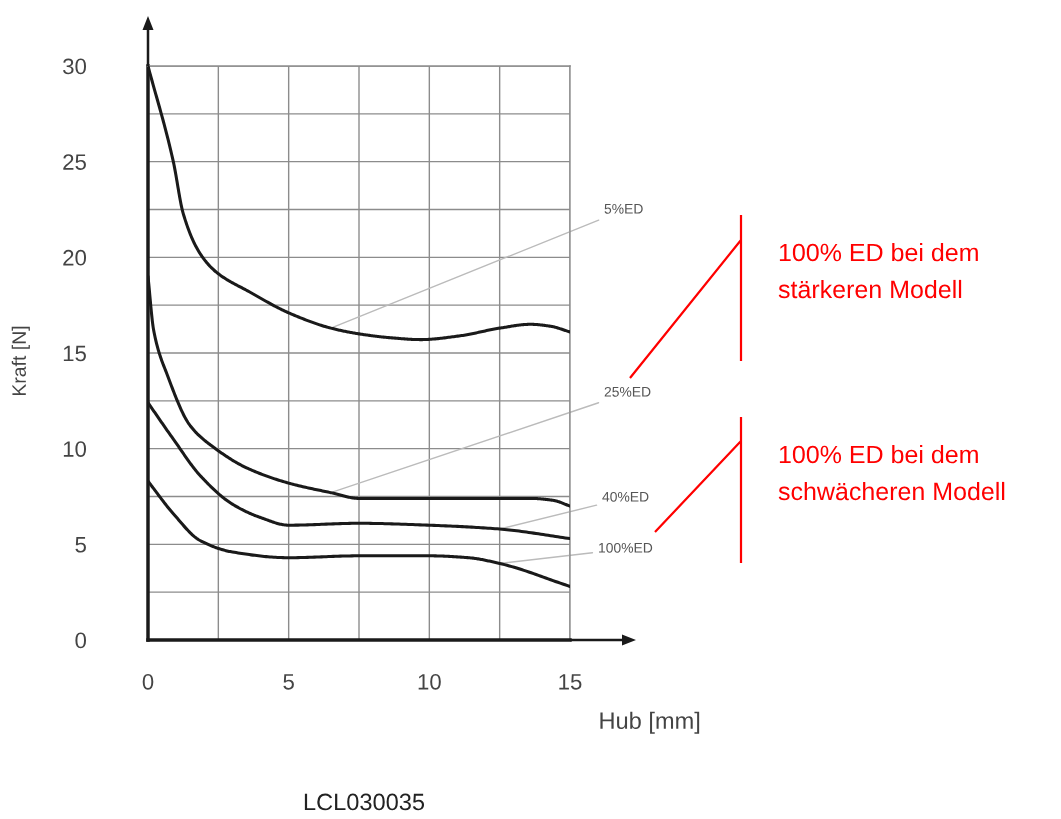 This screenshot has width=1061, height=819. Describe the element at coordinates (75, 257) in the screenshot. I see `y-tick-label: 20` at that location.